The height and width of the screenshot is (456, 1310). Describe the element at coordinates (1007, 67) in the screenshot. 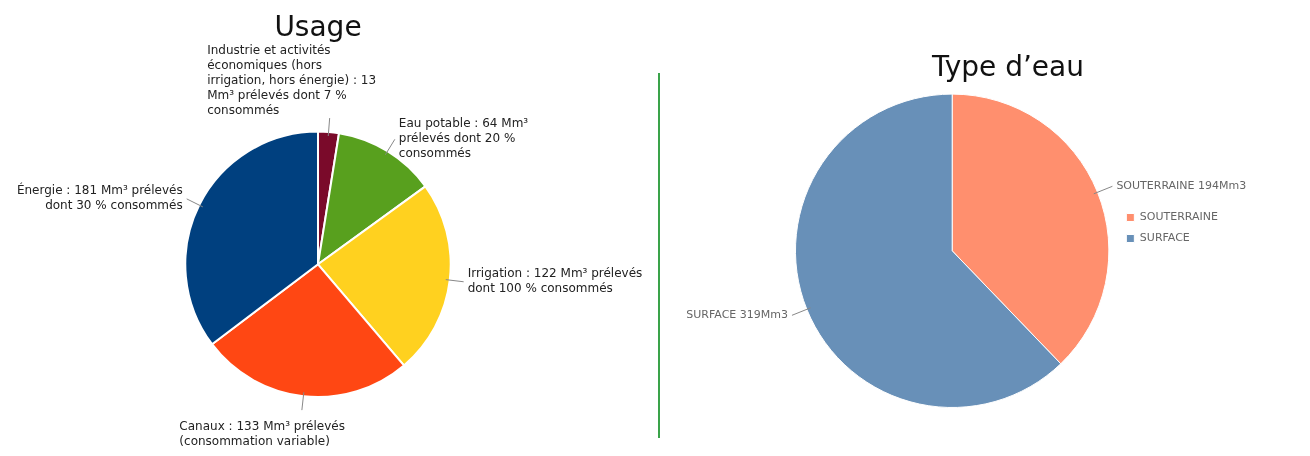

I see `chart-title: Type d’eau` at that location.